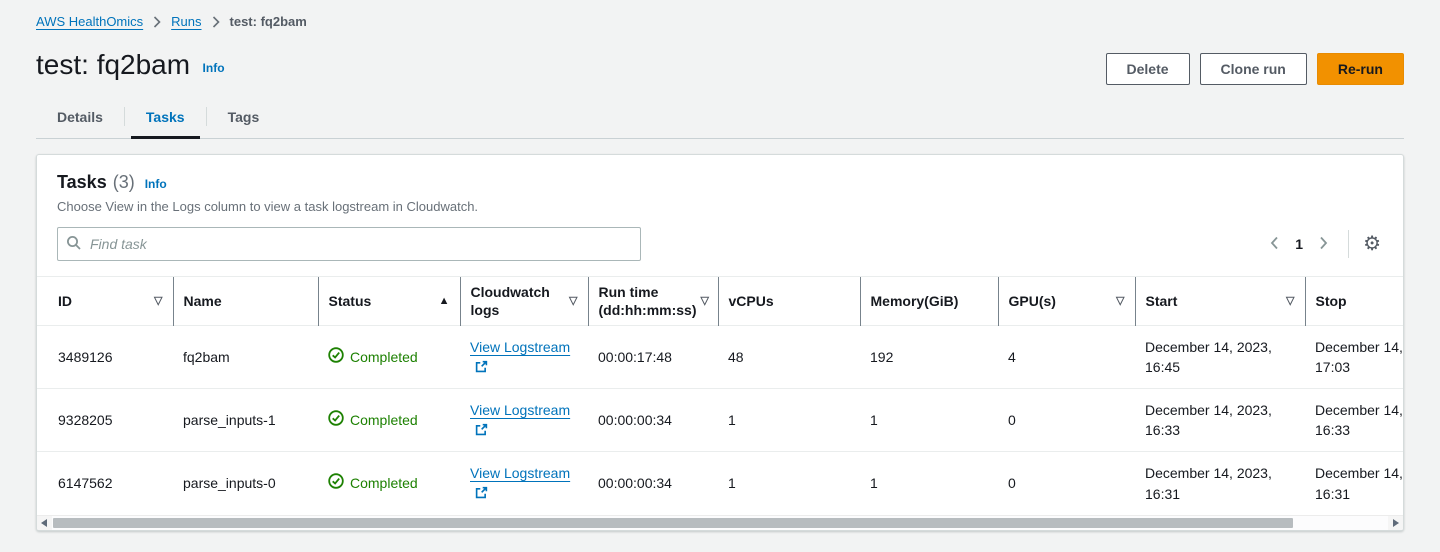  I want to click on table-settings-button: ⚙, so click(1372, 244).